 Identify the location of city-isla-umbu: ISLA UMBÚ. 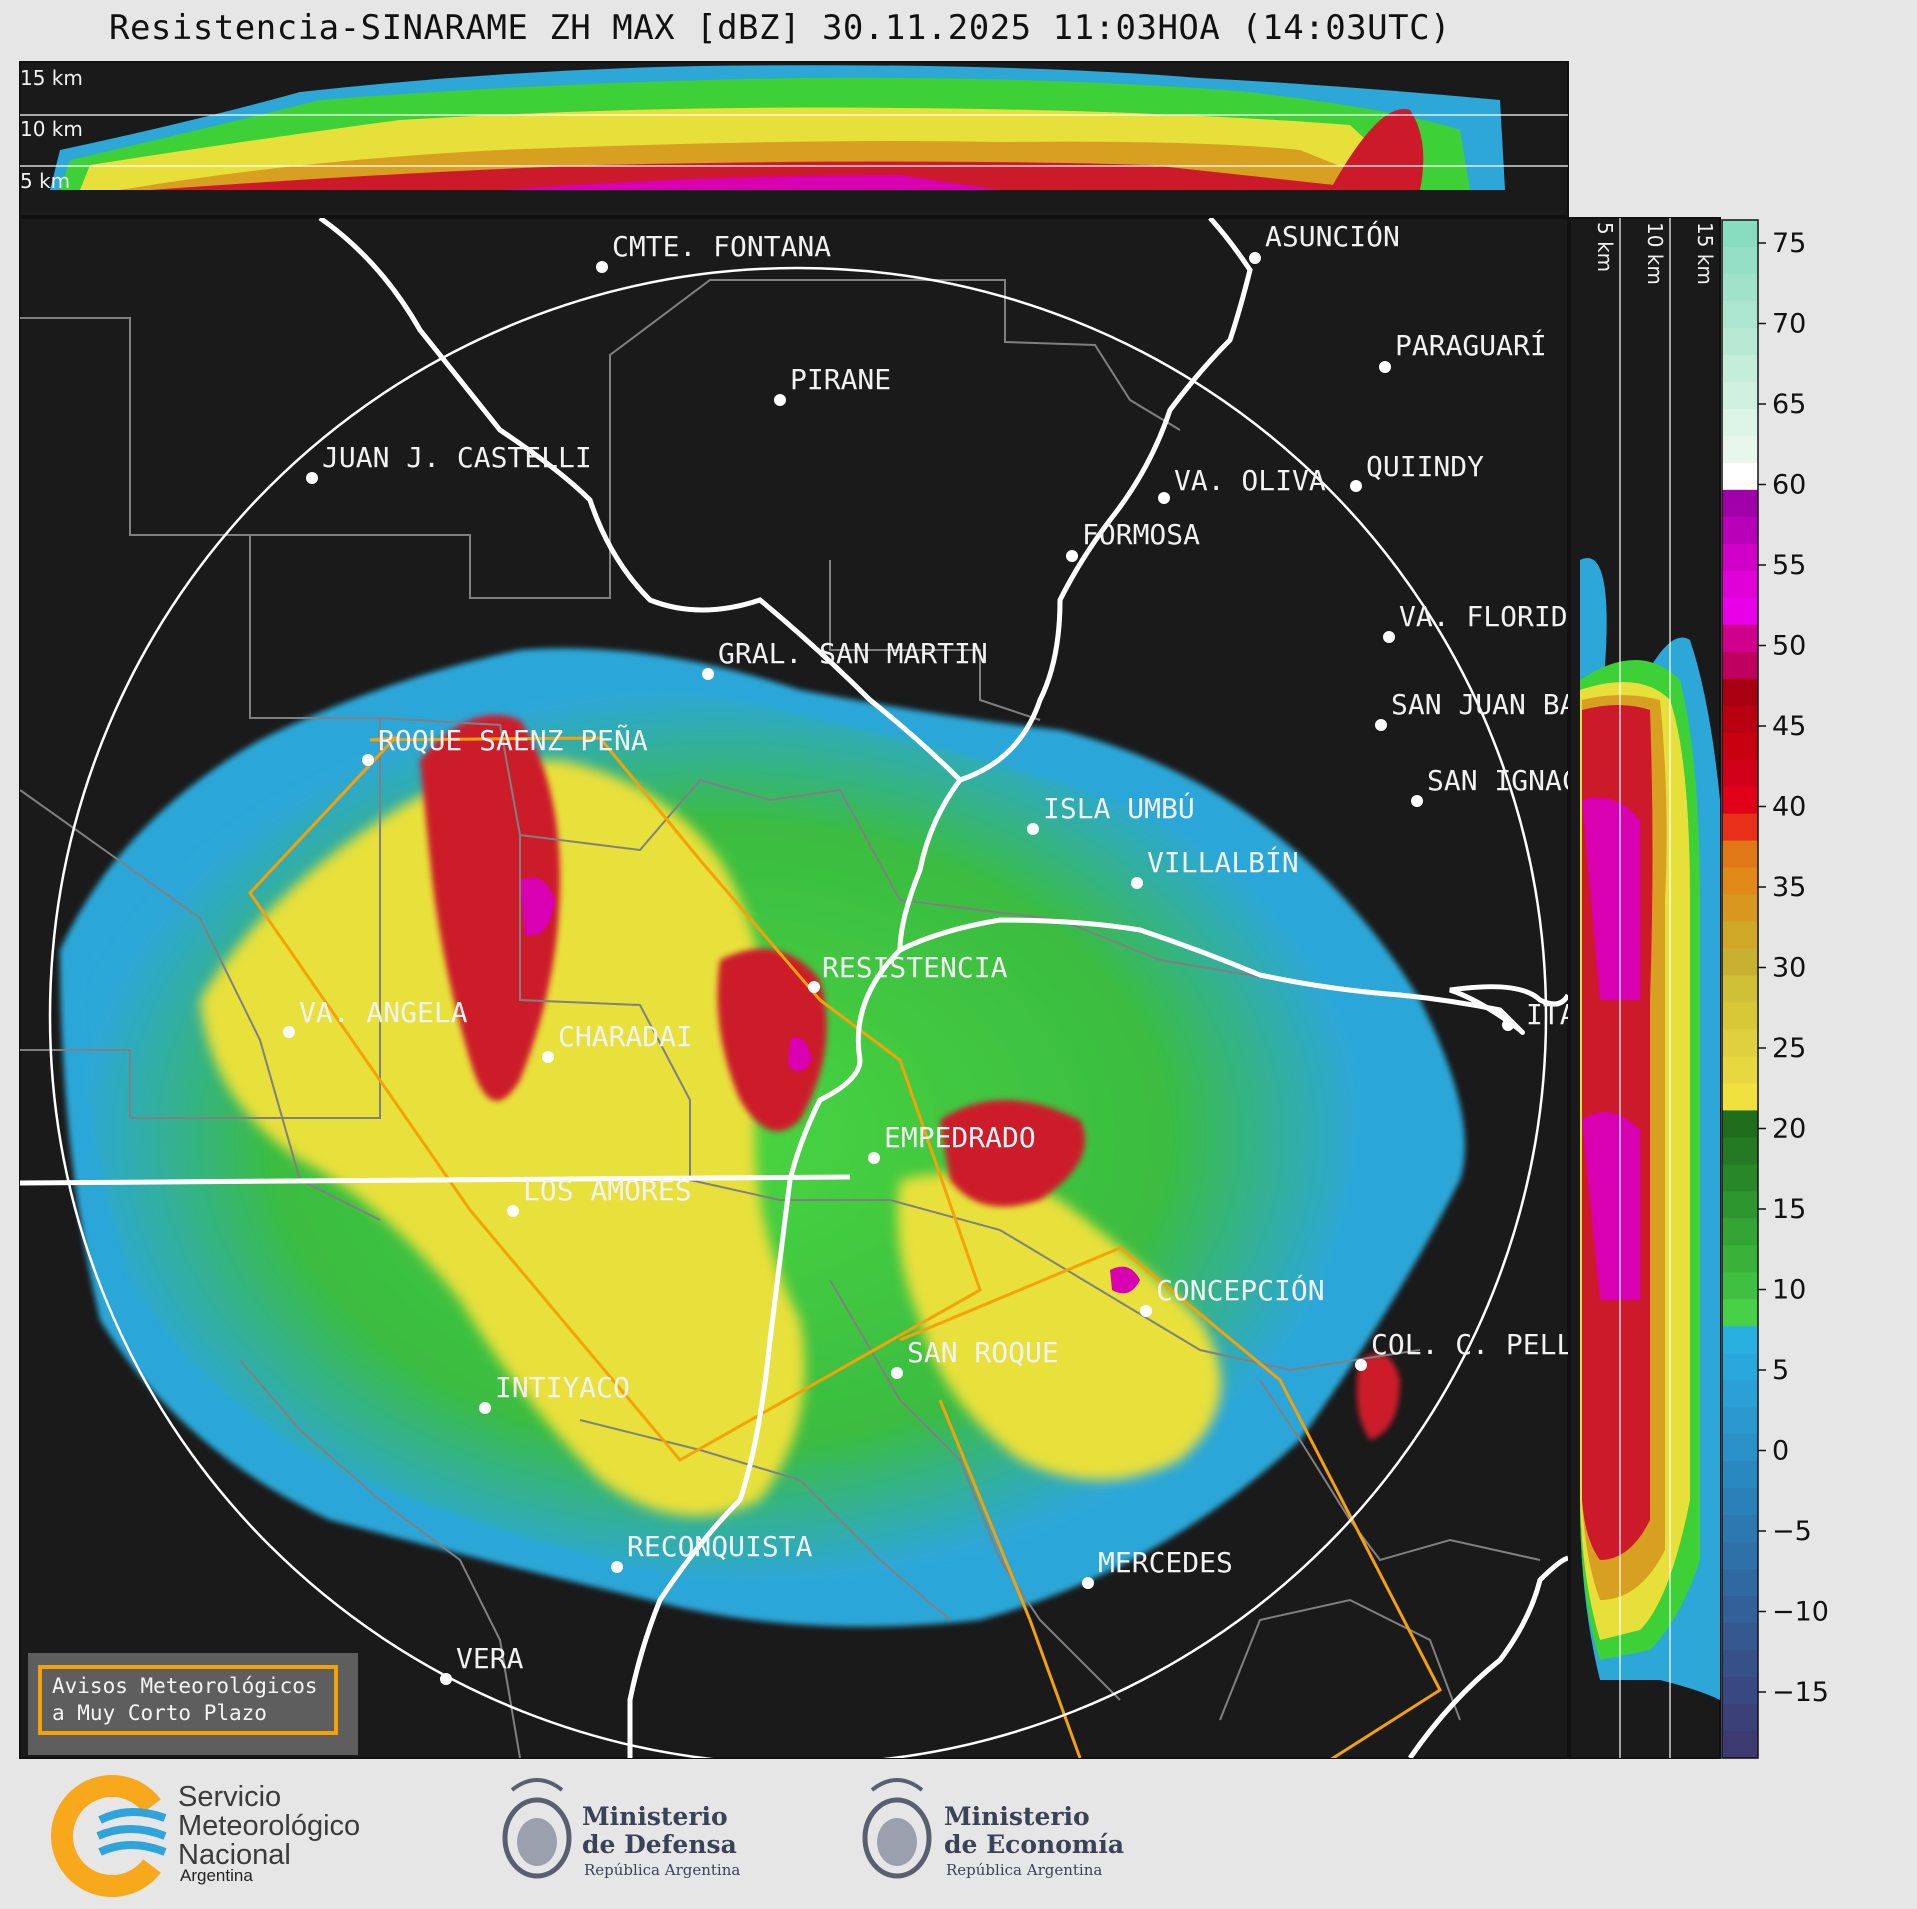
(1111, 813).